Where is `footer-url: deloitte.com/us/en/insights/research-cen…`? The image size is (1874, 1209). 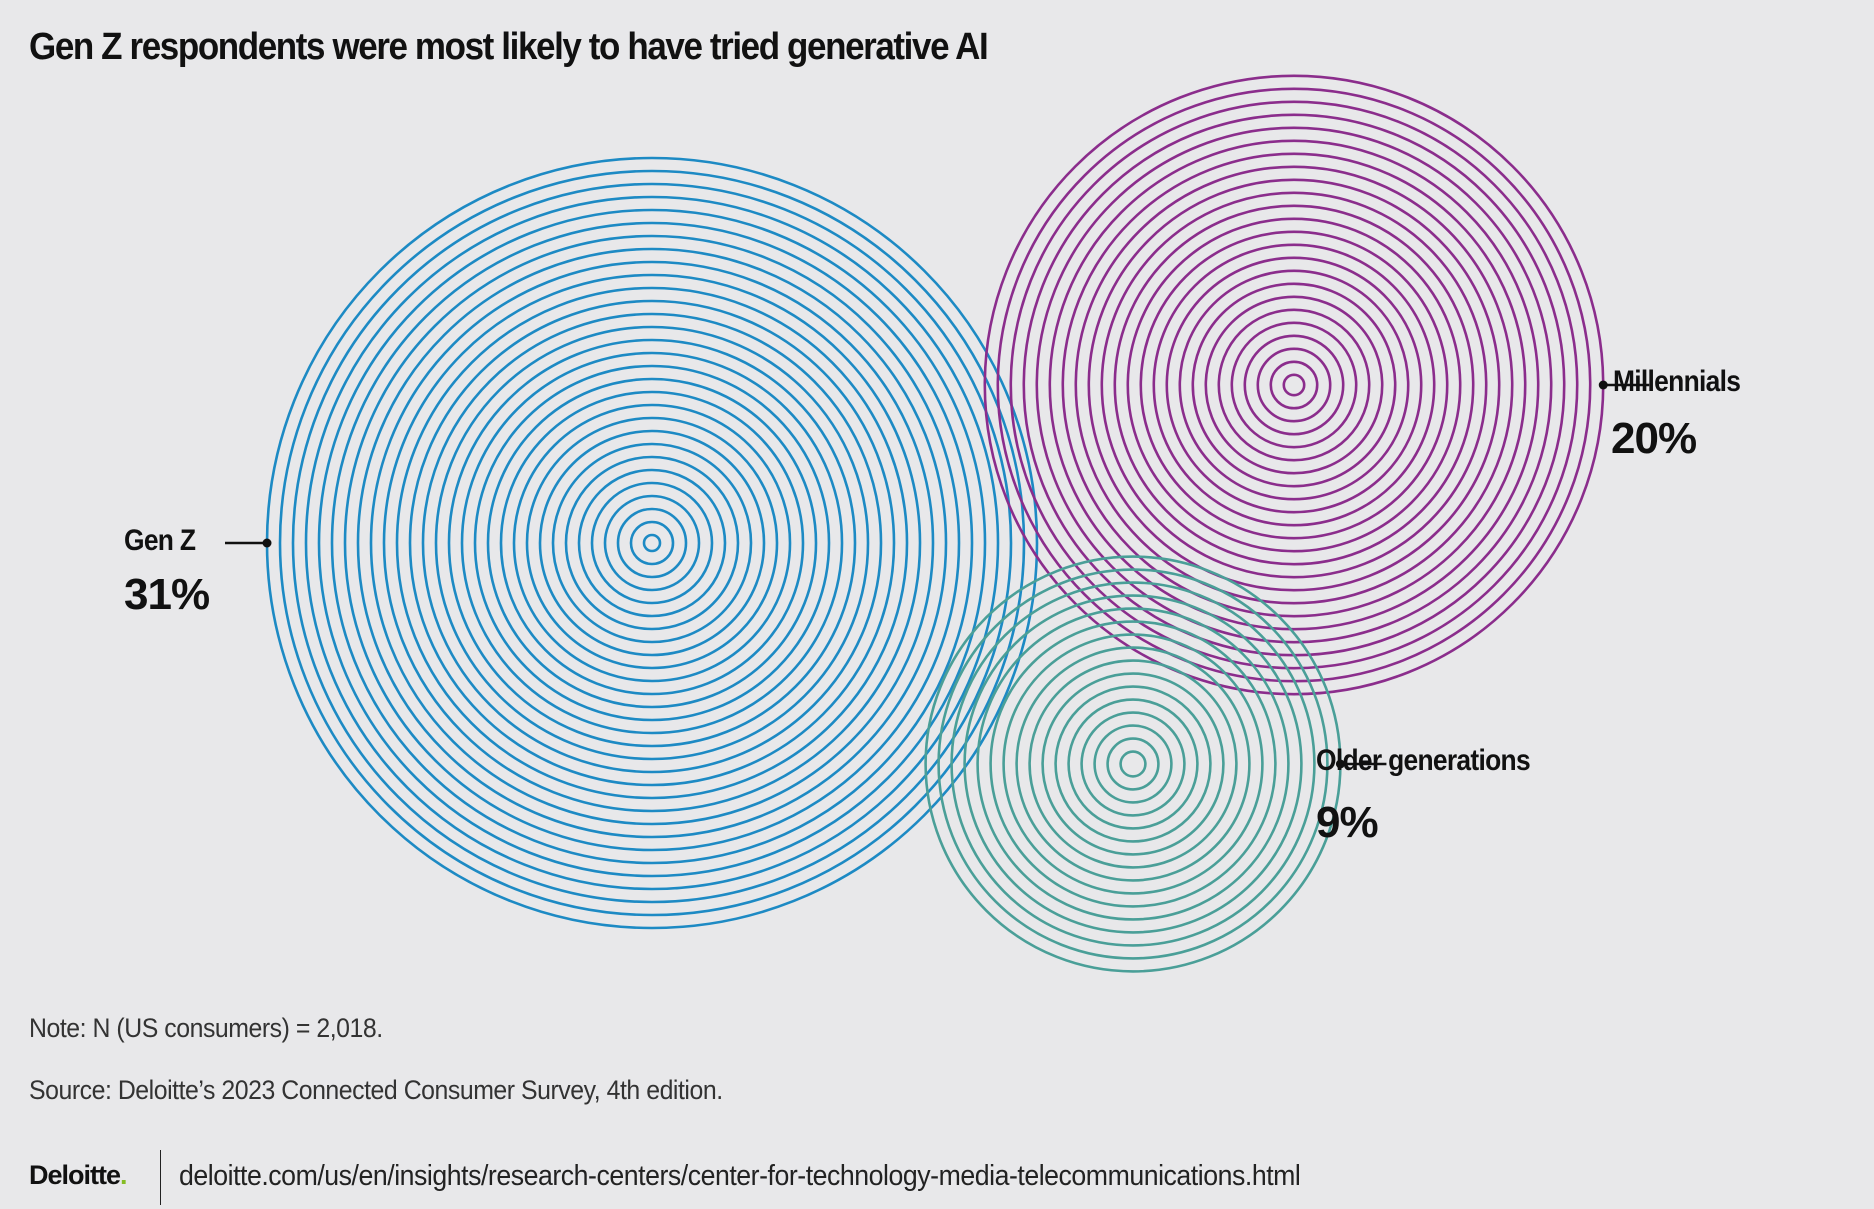
footer-url: deloitte.com/us/en/insights/research-cen… is located at coordinates (740, 1176).